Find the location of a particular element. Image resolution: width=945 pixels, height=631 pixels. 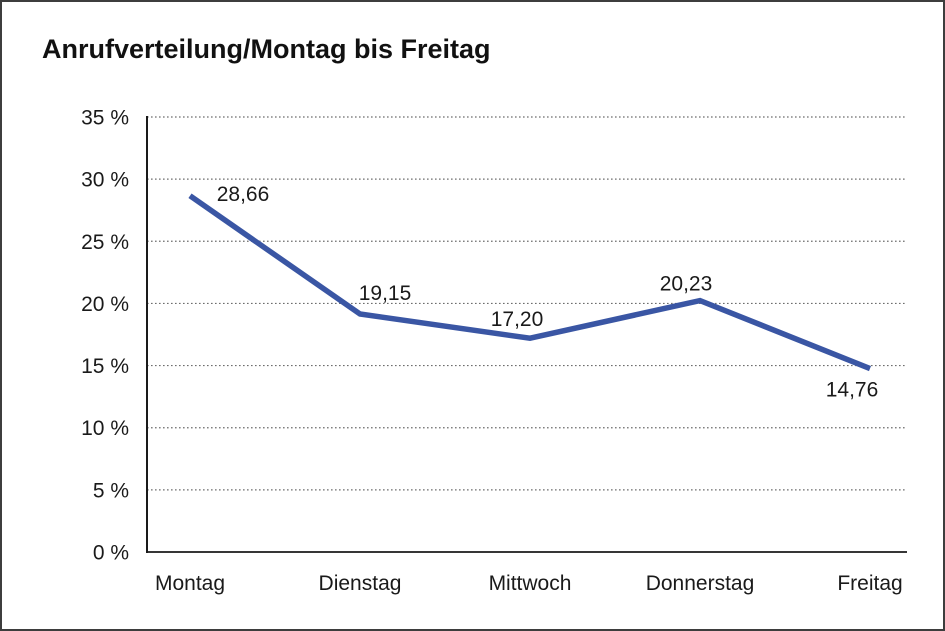

data-point-label: 14,76 is located at coordinates (852, 390).